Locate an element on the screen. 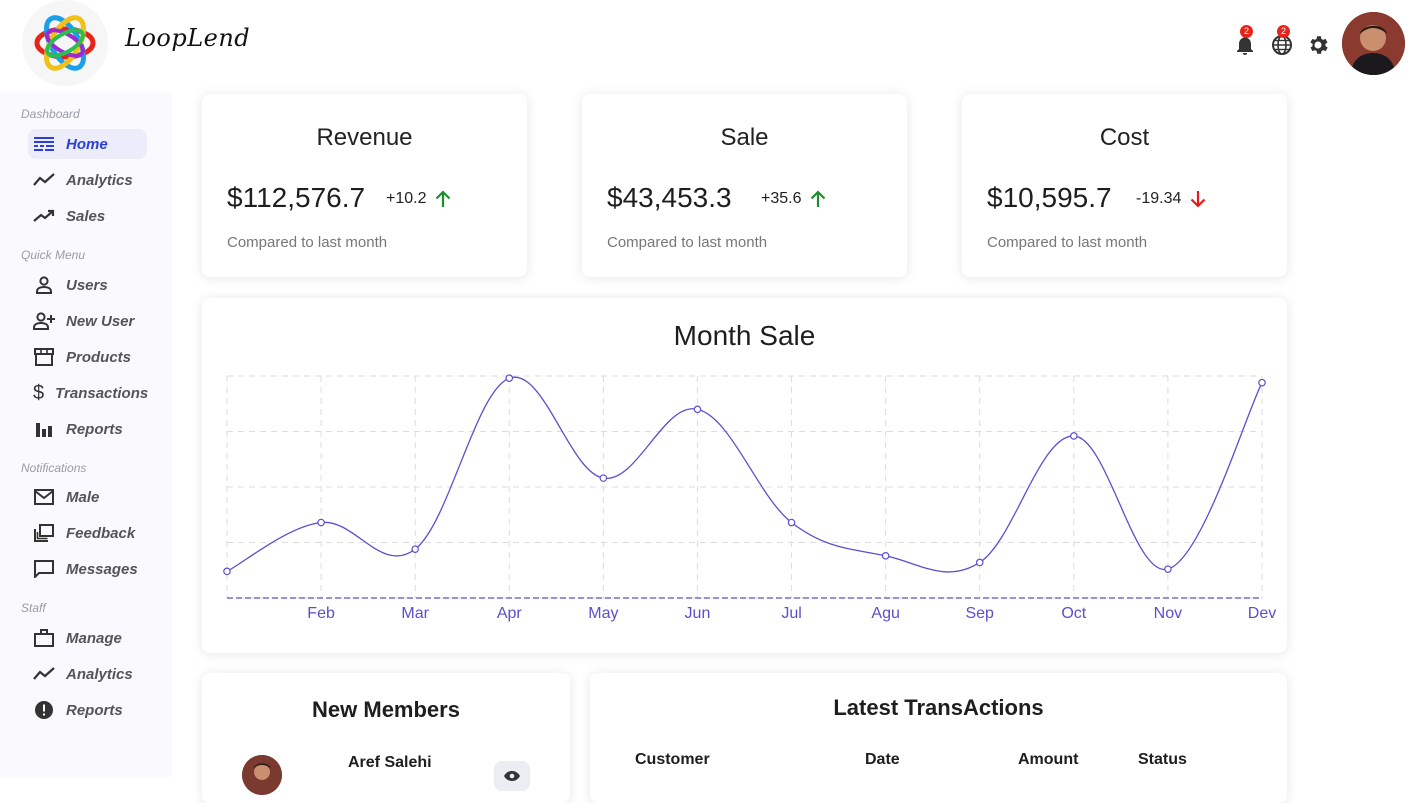  x-tick-label: Oct is located at coordinates (1073, 613).